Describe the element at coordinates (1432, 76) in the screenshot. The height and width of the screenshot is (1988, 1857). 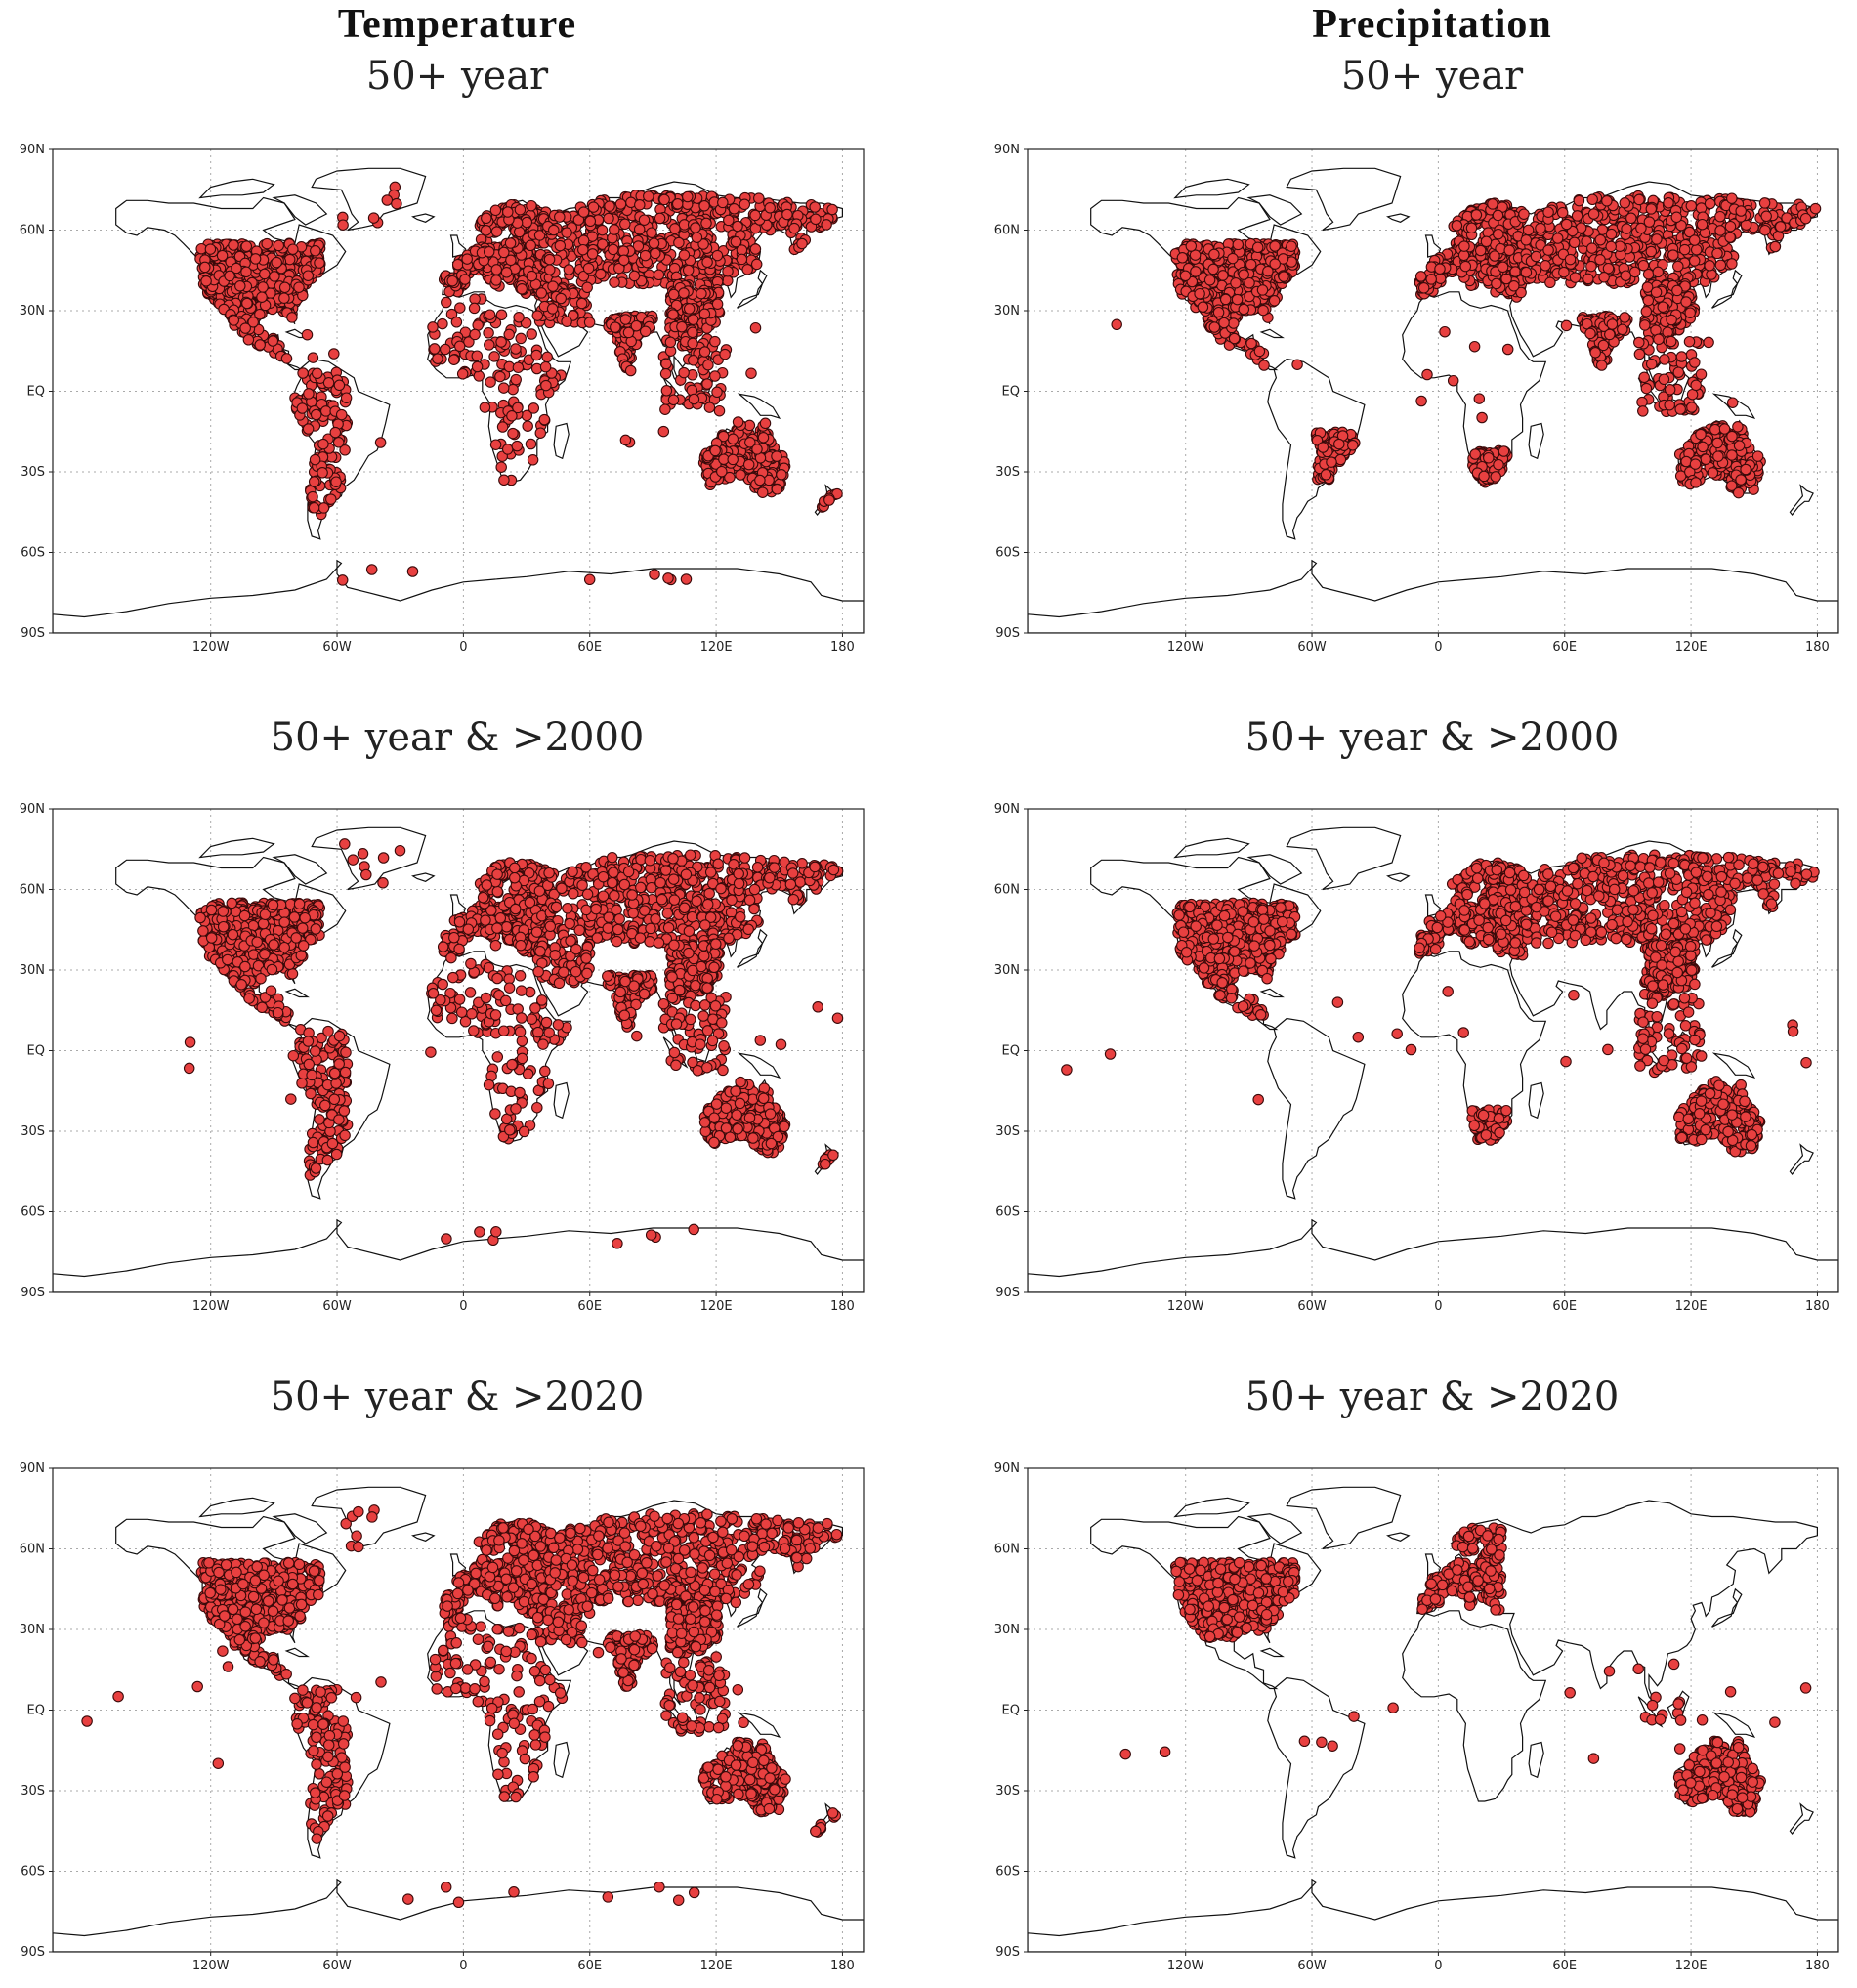
I see `precipitation-subtitle: 50+ year` at that location.